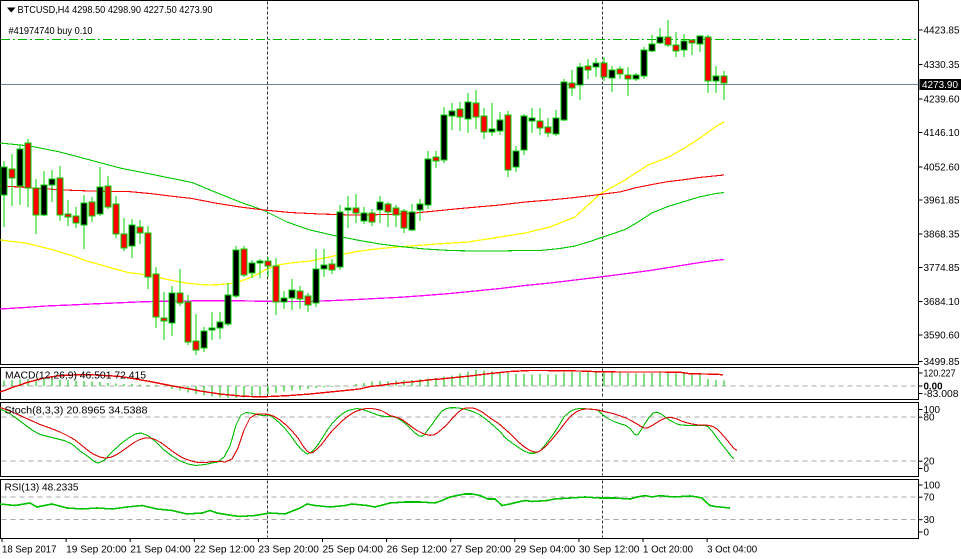  I want to click on svg-text: 22 Sep 12:00, so click(224, 550).